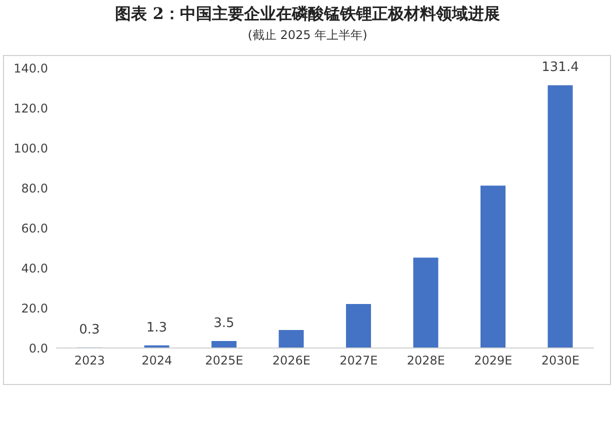  I want to click on y-tick-label: 120.0, so click(31, 108).